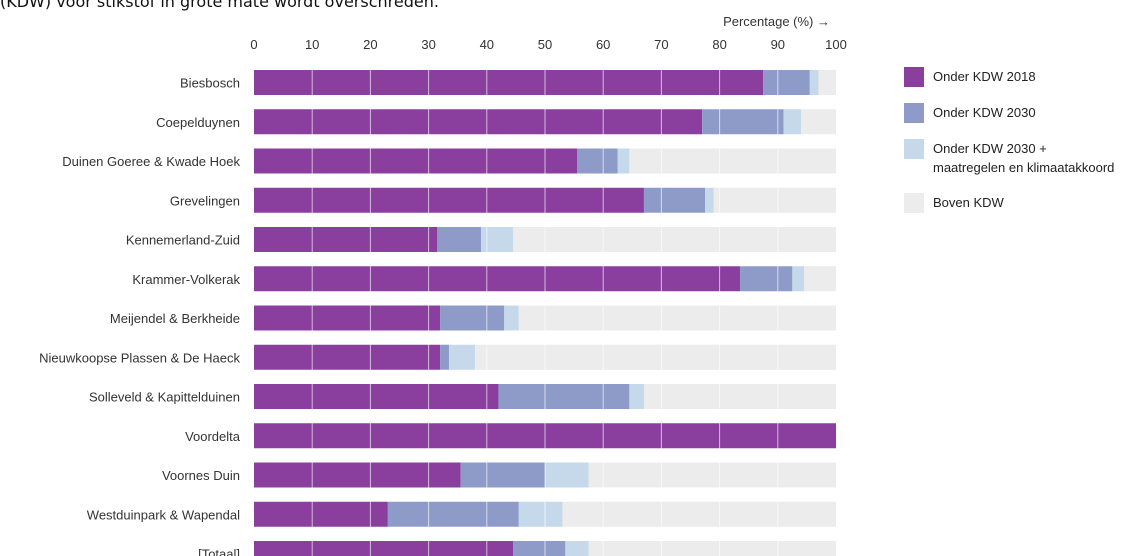 Image resolution: width=1139 pixels, height=556 pixels. Describe the element at coordinates (778, 44) in the screenshot. I see `x-tick-label: 90` at that location.